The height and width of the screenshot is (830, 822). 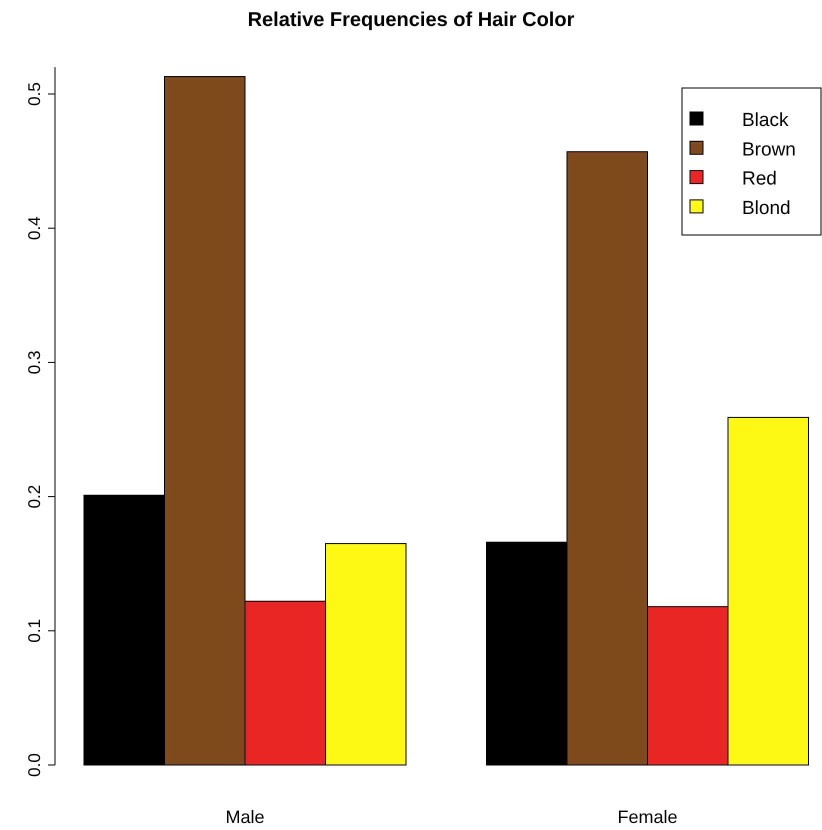 I want to click on y-tick-label: 0.4, so click(x=34, y=228).